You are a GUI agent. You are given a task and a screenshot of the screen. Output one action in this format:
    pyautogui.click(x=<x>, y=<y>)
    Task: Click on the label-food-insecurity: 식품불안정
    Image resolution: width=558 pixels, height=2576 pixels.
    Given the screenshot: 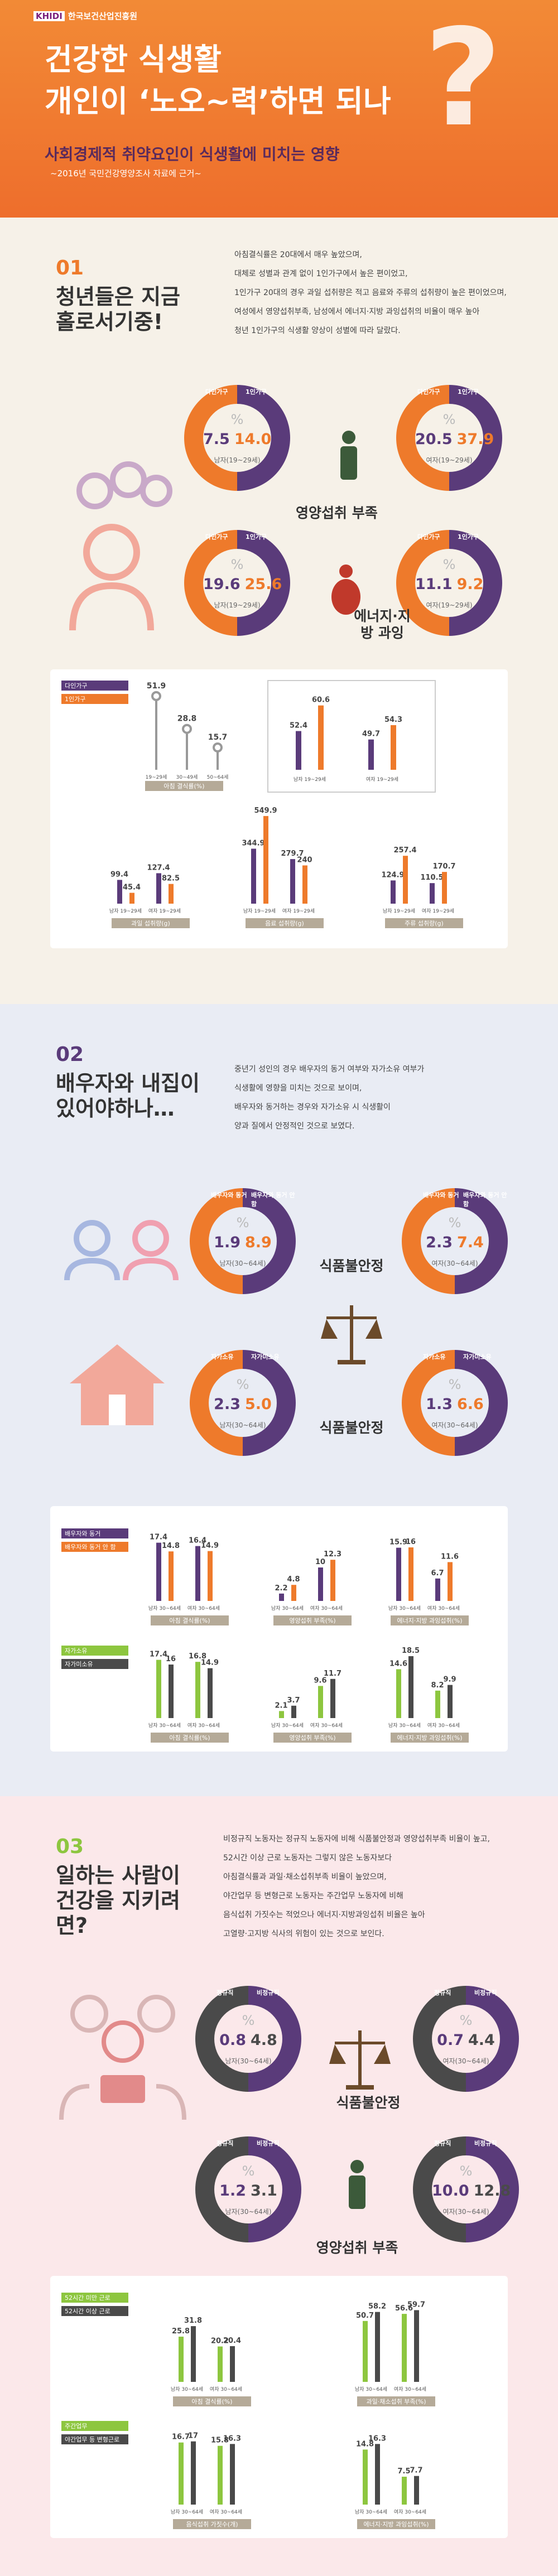 What is the action you would take?
    pyautogui.click(x=352, y=1266)
    